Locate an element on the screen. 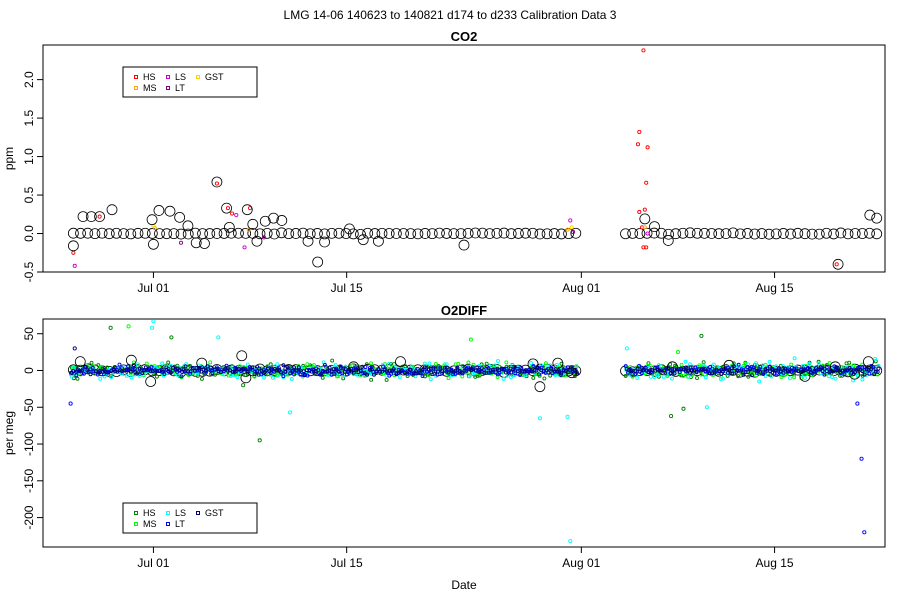  o2diff-ytick-label: -150 is located at coordinates (29, 480).